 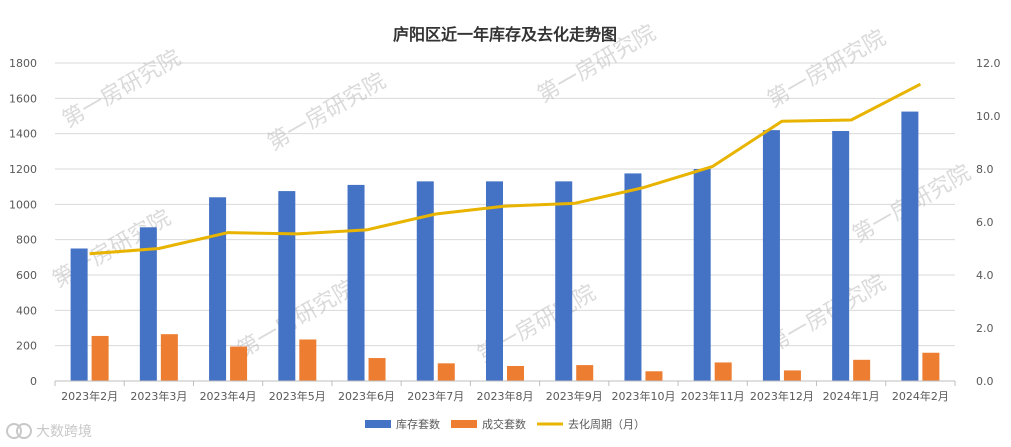 I want to click on y-right-tick-label: 4.0, so click(x=985, y=275).